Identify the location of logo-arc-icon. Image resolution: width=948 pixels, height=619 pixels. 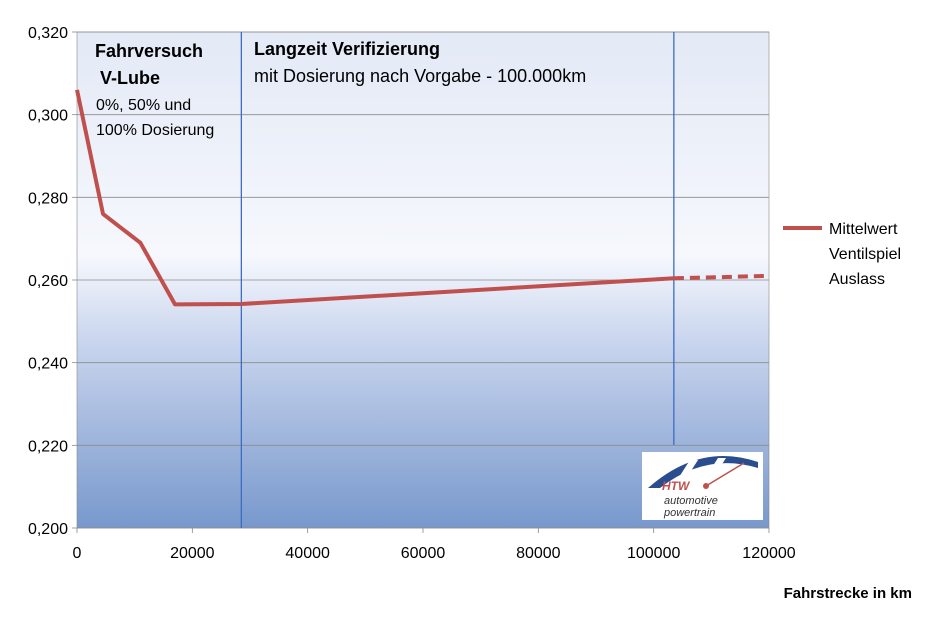
(703, 471).